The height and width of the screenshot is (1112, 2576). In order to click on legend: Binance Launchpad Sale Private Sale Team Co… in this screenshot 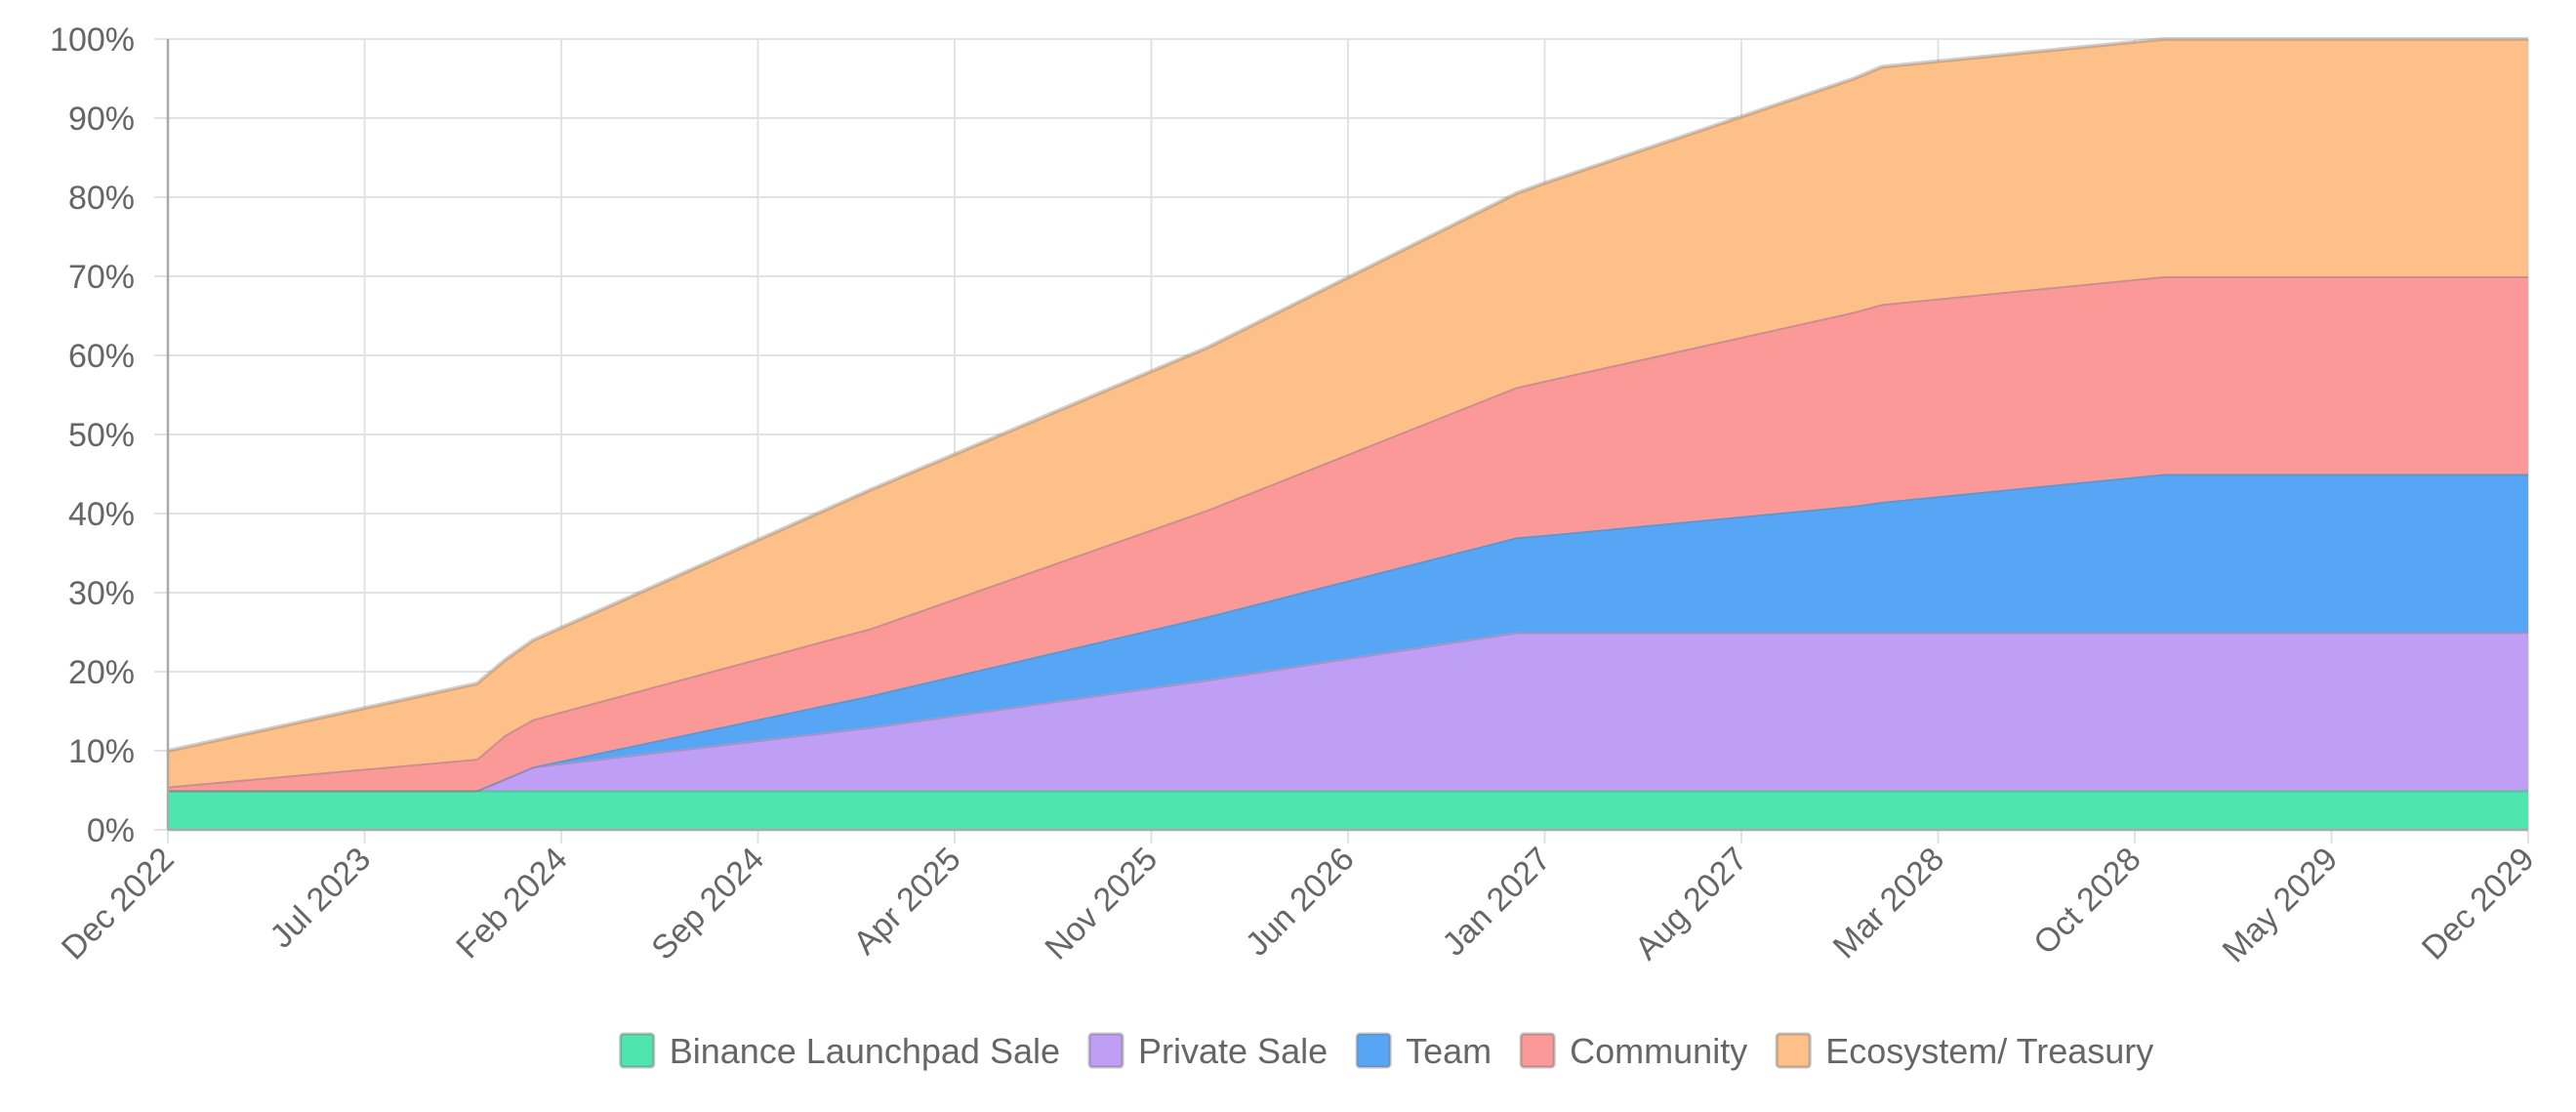, I will do `click(1386, 1051)`.